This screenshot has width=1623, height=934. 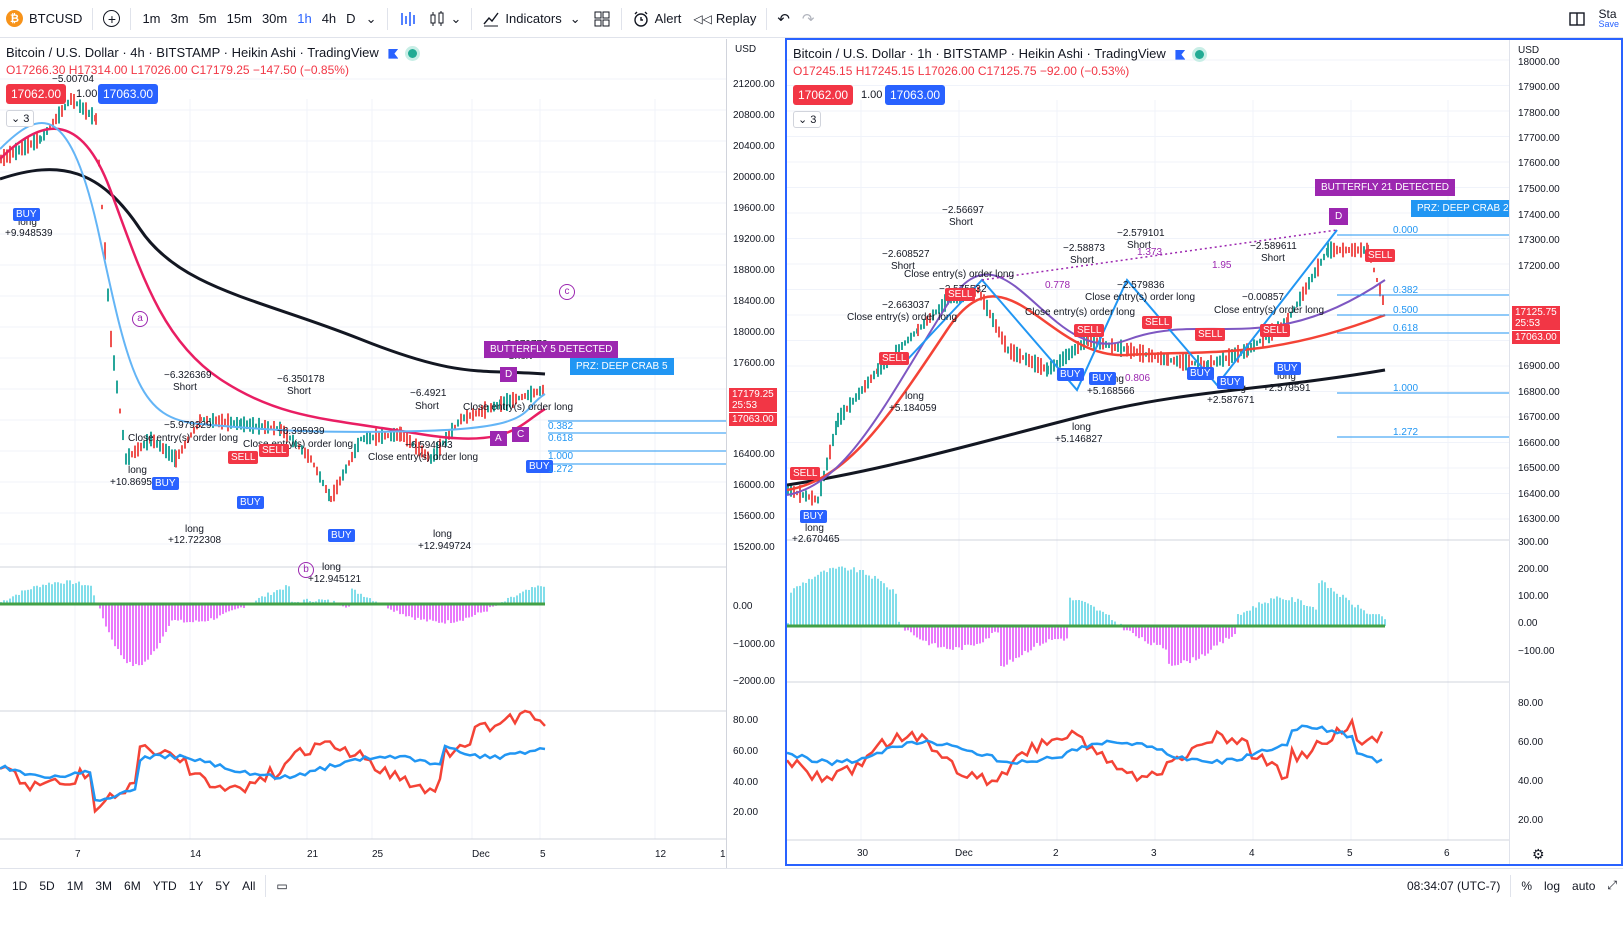 What do you see at coordinates (75, 885) in the screenshot?
I see `range-1m: 1M` at bounding box center [75, 885].